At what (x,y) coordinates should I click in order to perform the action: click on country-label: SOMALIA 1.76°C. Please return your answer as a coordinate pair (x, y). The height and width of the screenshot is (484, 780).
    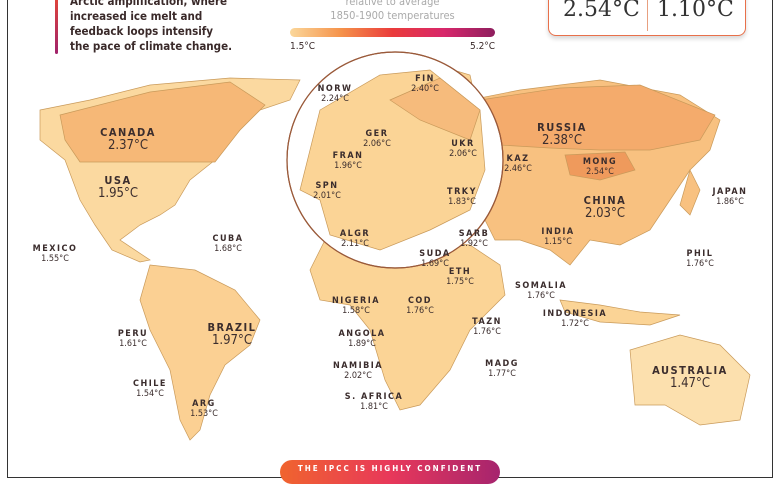
    Looking at the image, I should click on (541, 291).